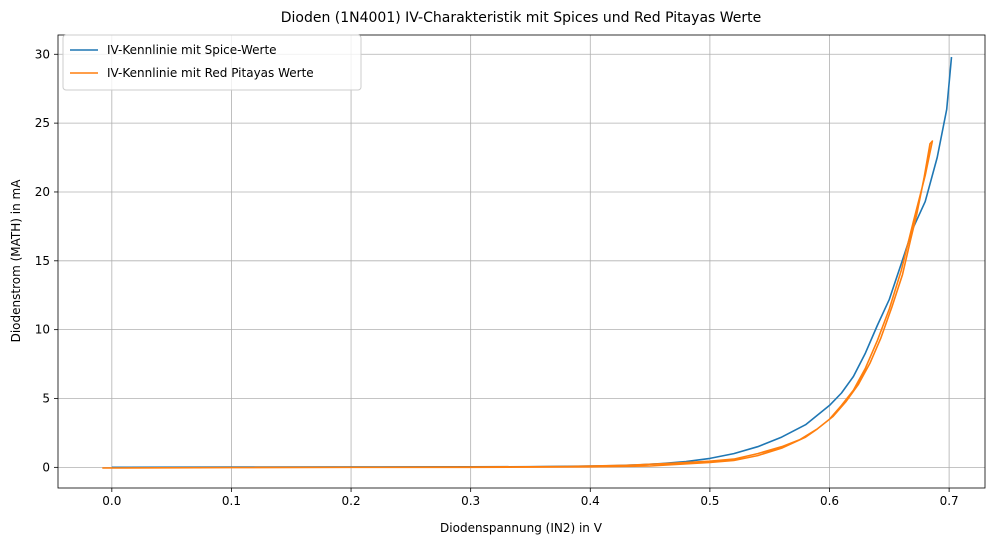 This screenshot has height=549, width=997. What do you see at coordinates (46, 399) in the screenshot?
I see `y-tick-label: 5` at bounding box center [46, 399].